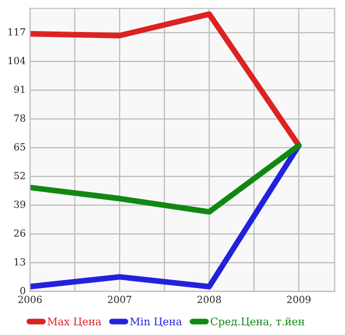 The width and height of the screenshot is (345, 335). What do you see at coordinates (75, 322) in the screenshot?
I see `legend-label: Max Цена` at bounding box center [75, 322].